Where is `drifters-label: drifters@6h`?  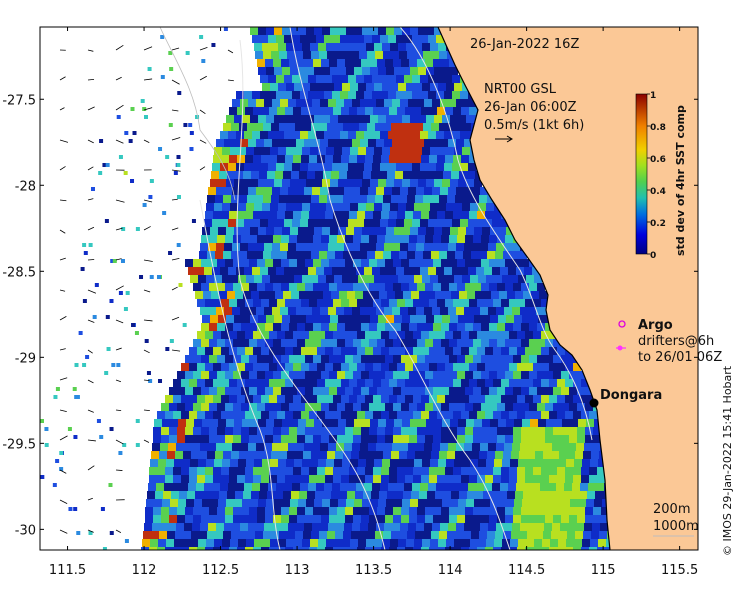 drifters-label: drifters@6h is located at coordinates (676, 341).